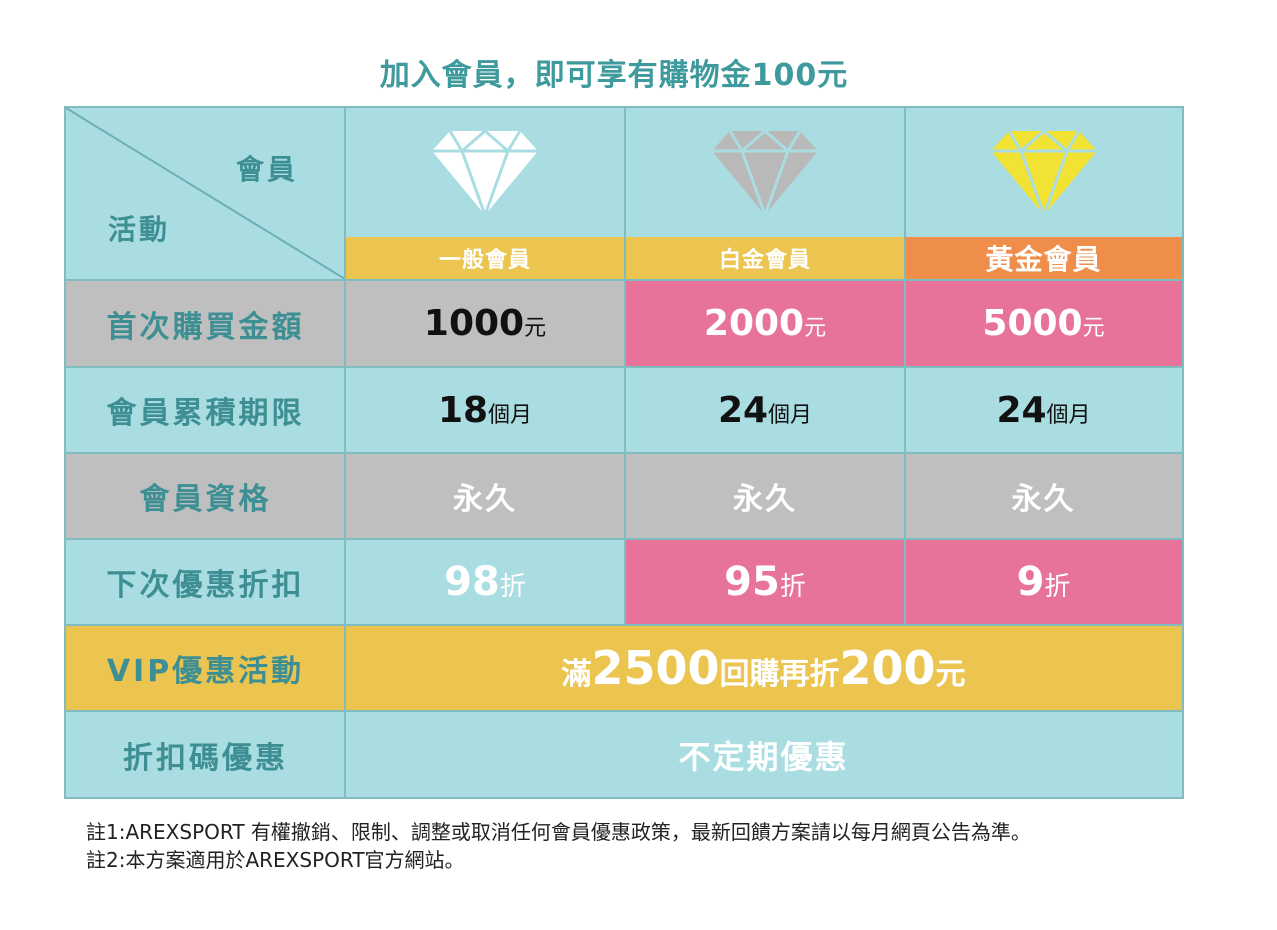 This screenshot has width=1277, height=930. Describe the element at coordinates (950, 674) in the screenshot. I see `vip-suffix: 元` at that location.